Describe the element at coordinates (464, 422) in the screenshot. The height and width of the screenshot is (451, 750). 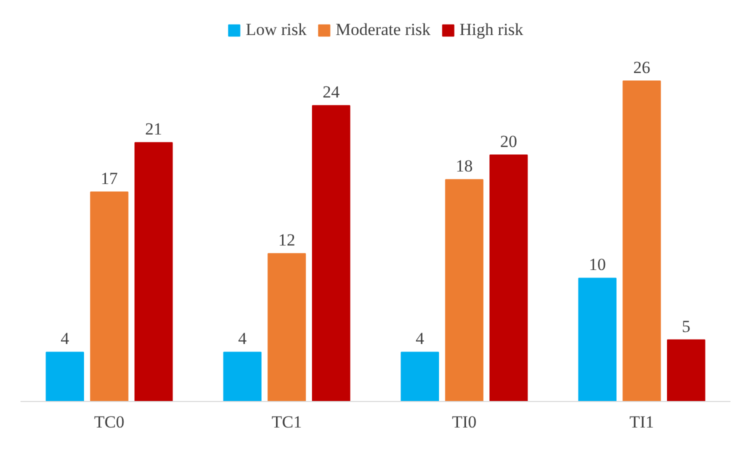
I see `x-tick-label: TI0` at that location.